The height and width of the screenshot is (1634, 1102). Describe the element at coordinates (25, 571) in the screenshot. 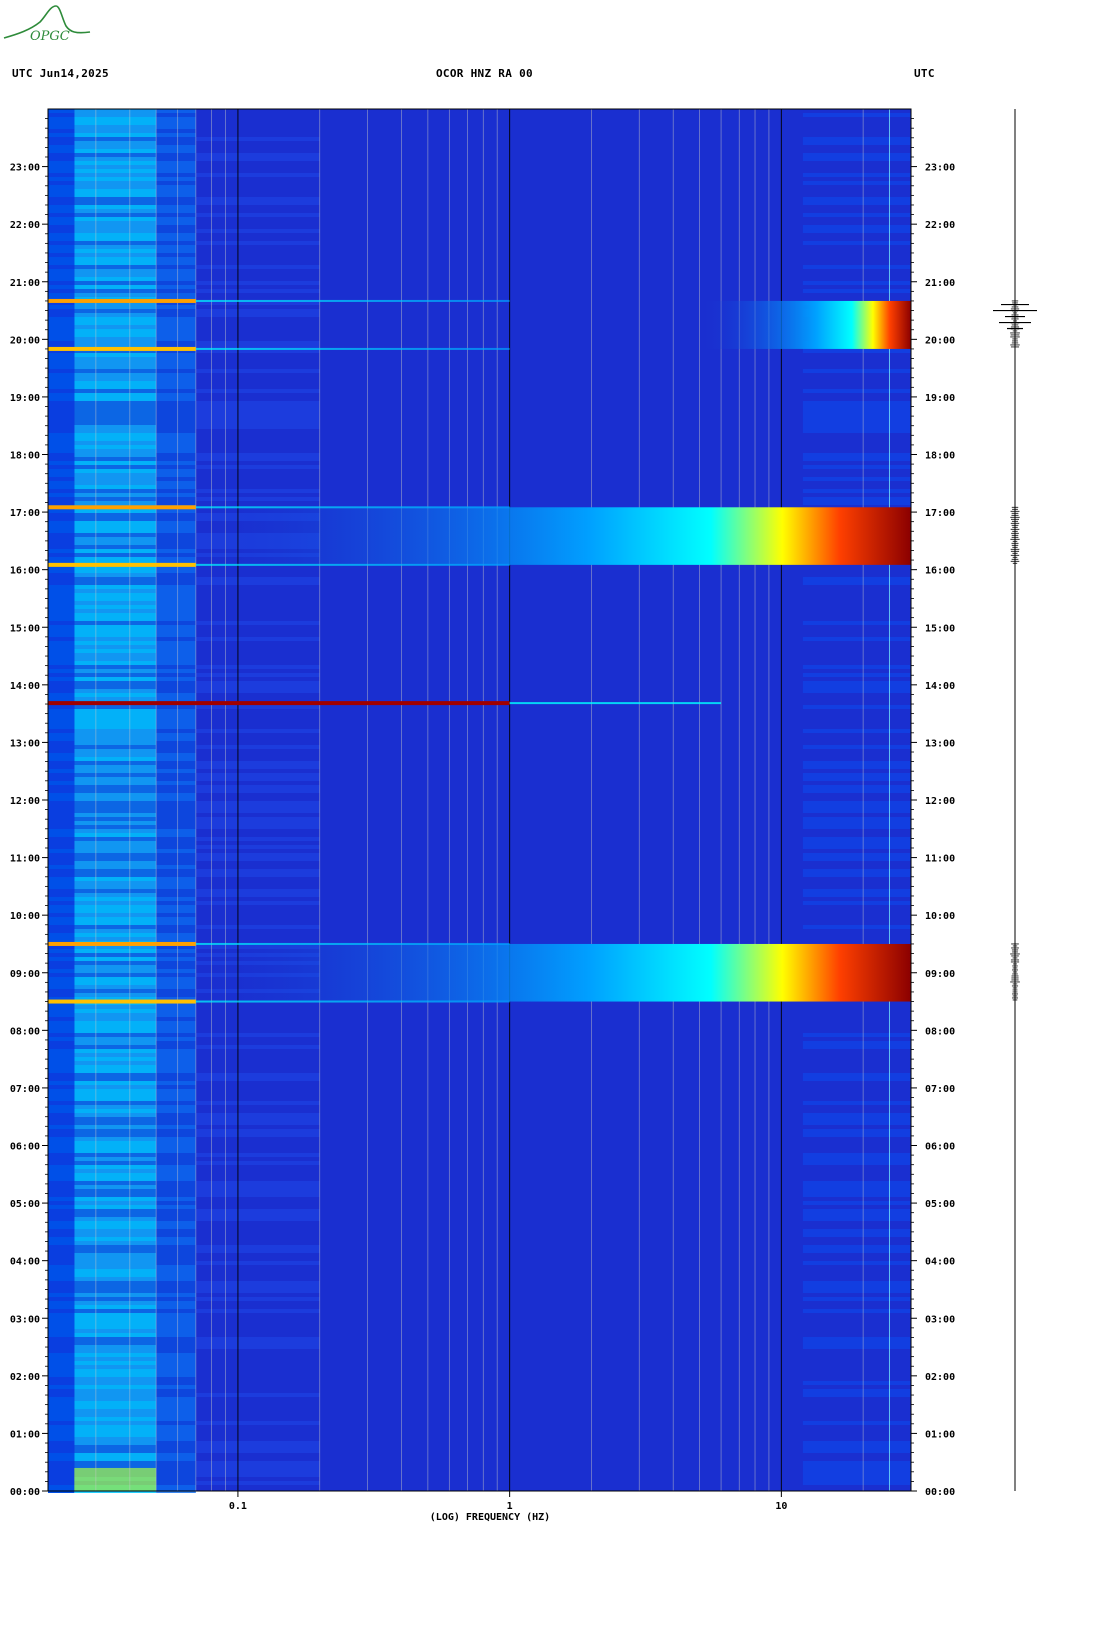

I see `y-tick-label-left: 16:00` at that location.